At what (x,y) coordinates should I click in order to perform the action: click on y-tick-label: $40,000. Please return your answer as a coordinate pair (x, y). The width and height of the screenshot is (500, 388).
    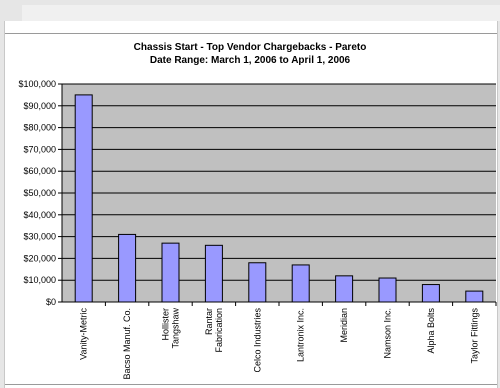
    Looking at the image, I should click on (39, 215).